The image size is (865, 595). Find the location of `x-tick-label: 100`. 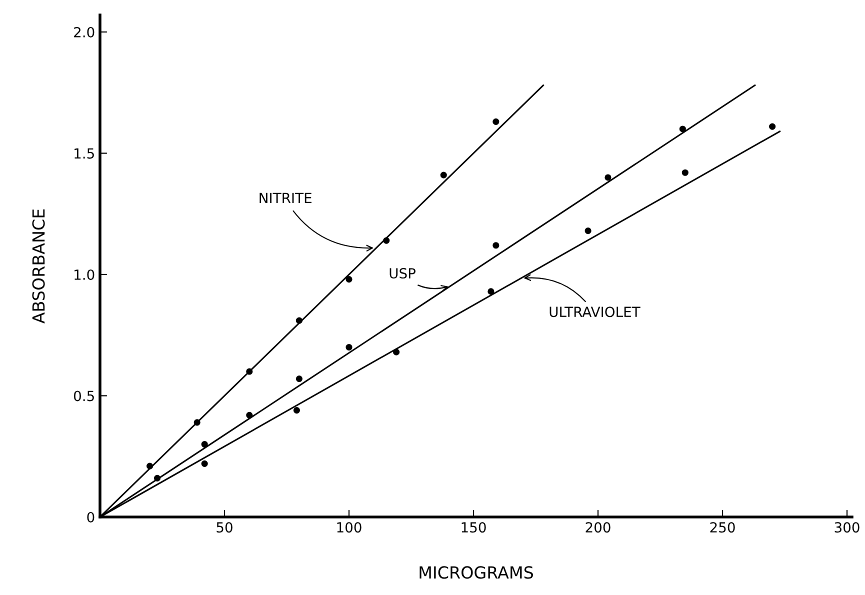

x-tick-label: 100 is located at coordinates (349, 527).